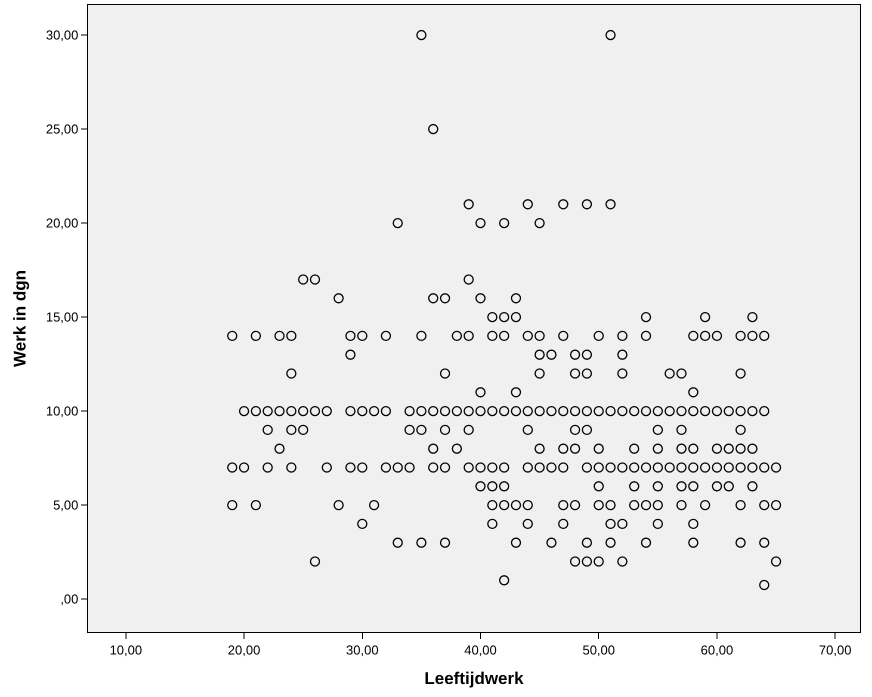 This screenshot has height=697, width=872. What do you see at coordinates (480, 650) in the screenshot?
I see `x-tick-label: 40,00` at bounding box center [480, 650].